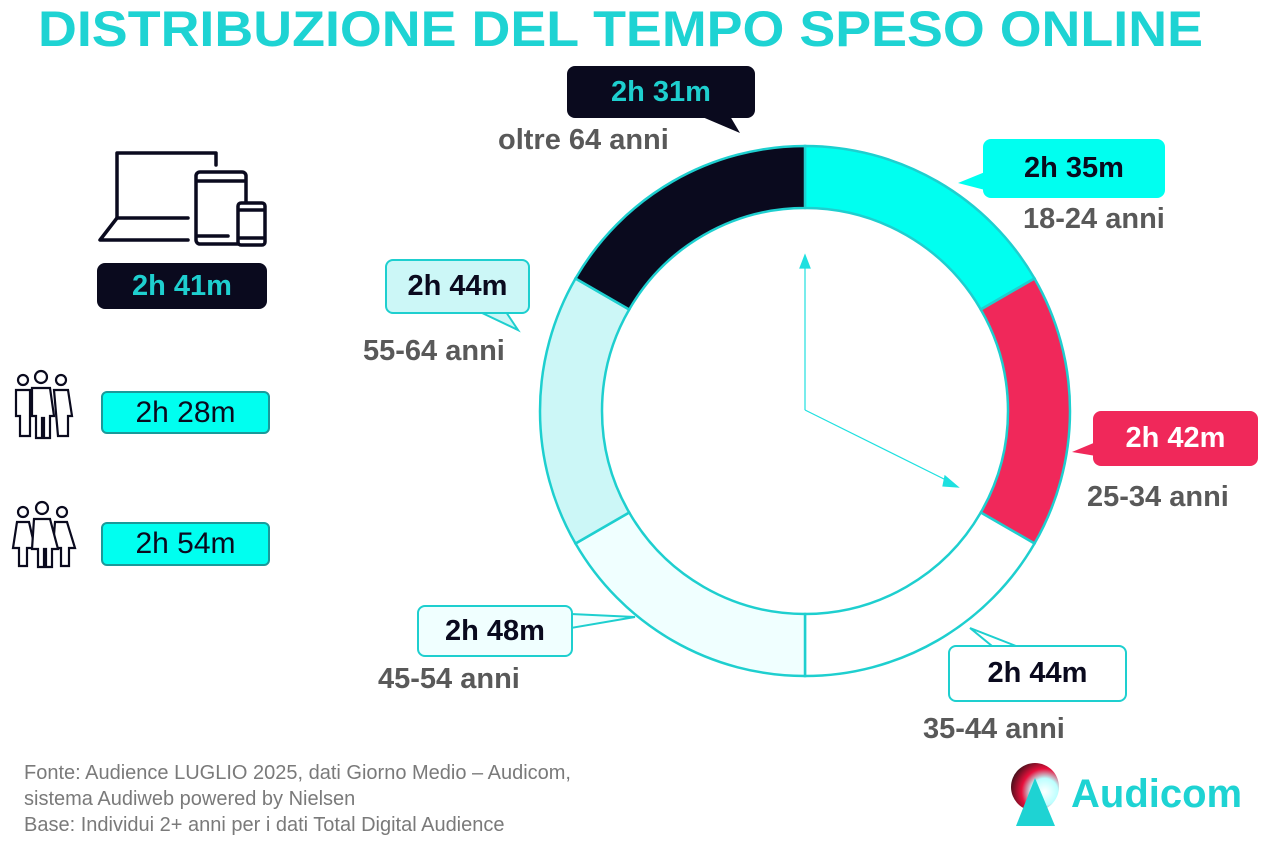  What do you see at coordinates (584, 411) in the screenshot?
I see `donut-segment-55-64-anni` at bounding box center [584, 411].